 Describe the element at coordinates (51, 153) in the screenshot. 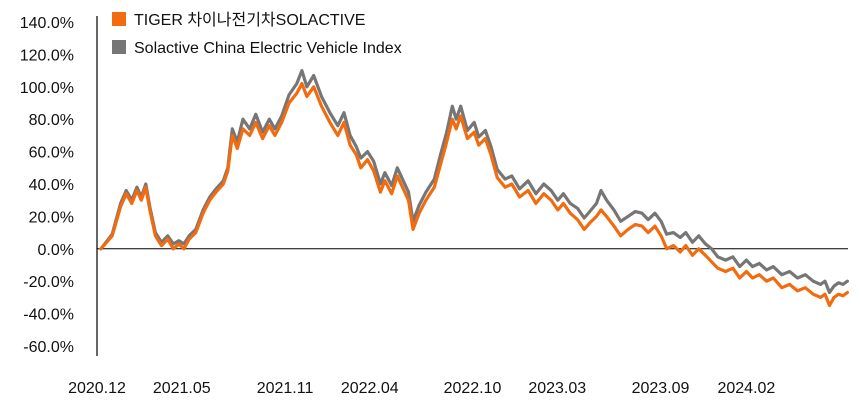

I see `y-tick-label: 60.0%` at that location.